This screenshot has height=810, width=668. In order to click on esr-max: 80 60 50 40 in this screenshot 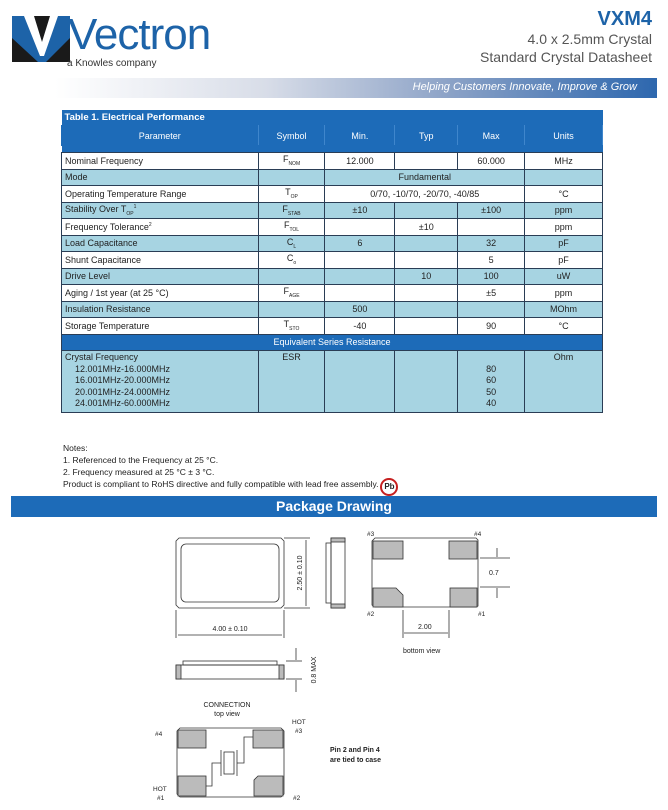, I will do `click(491, 381)`.